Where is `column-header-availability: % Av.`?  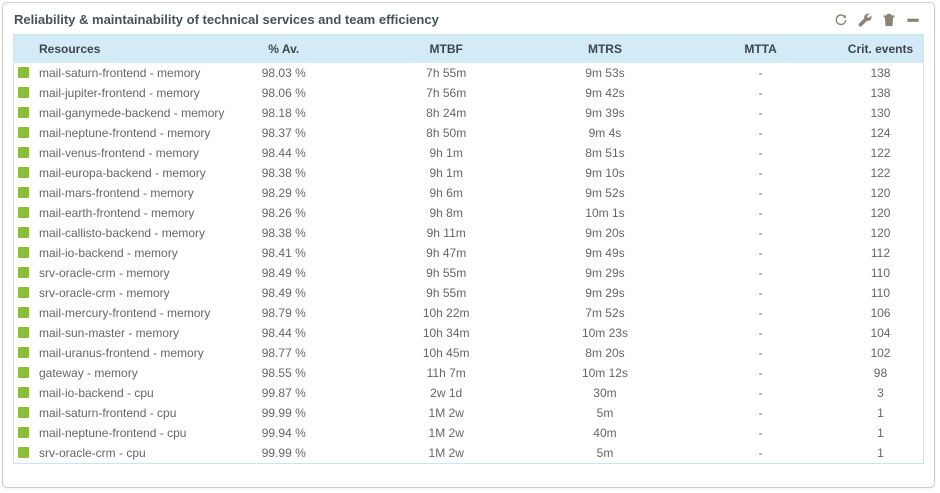
column-header-availability: % Av. is located at coordinates (283, 48).